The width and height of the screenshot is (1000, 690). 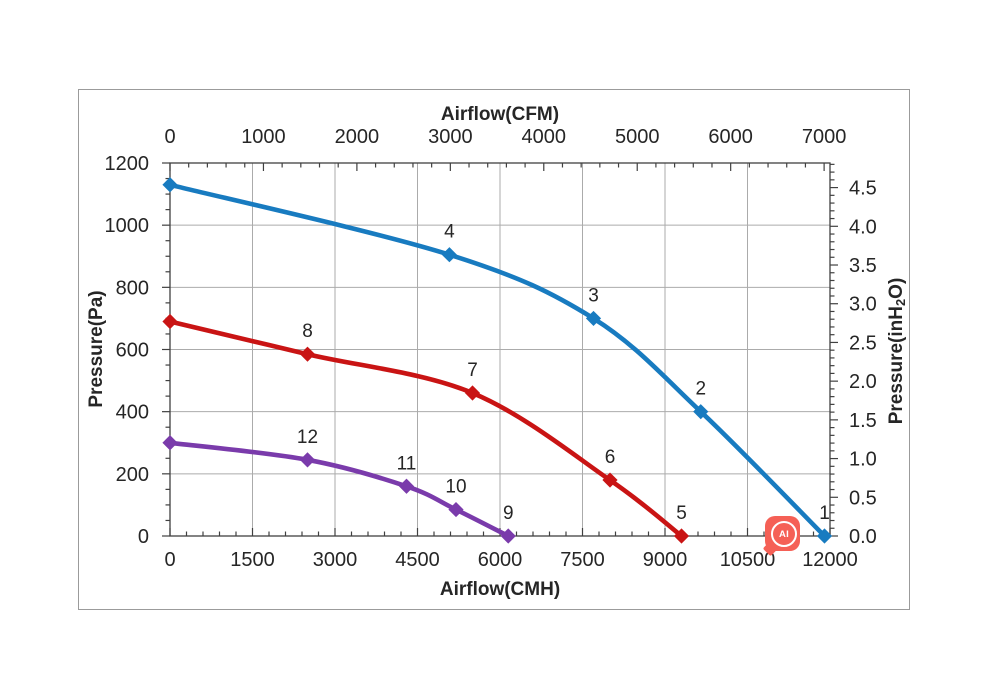 I want to click on top-tick-label: 7000, so click(x=824, y=137).